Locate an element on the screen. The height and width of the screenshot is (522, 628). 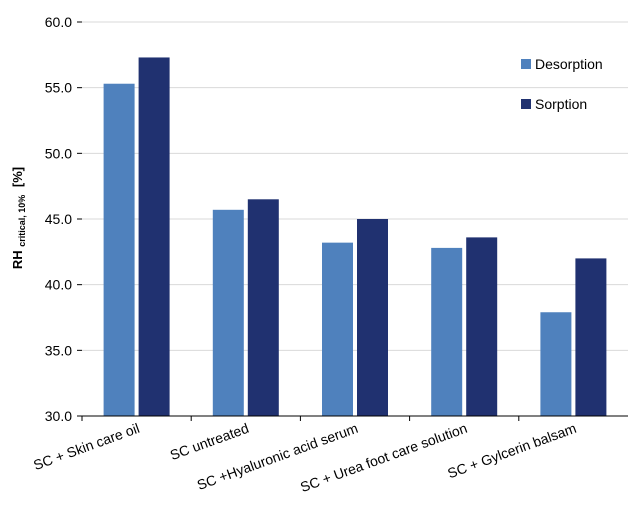
x-category-label: SC untreated is located at coordinates (209, 441).